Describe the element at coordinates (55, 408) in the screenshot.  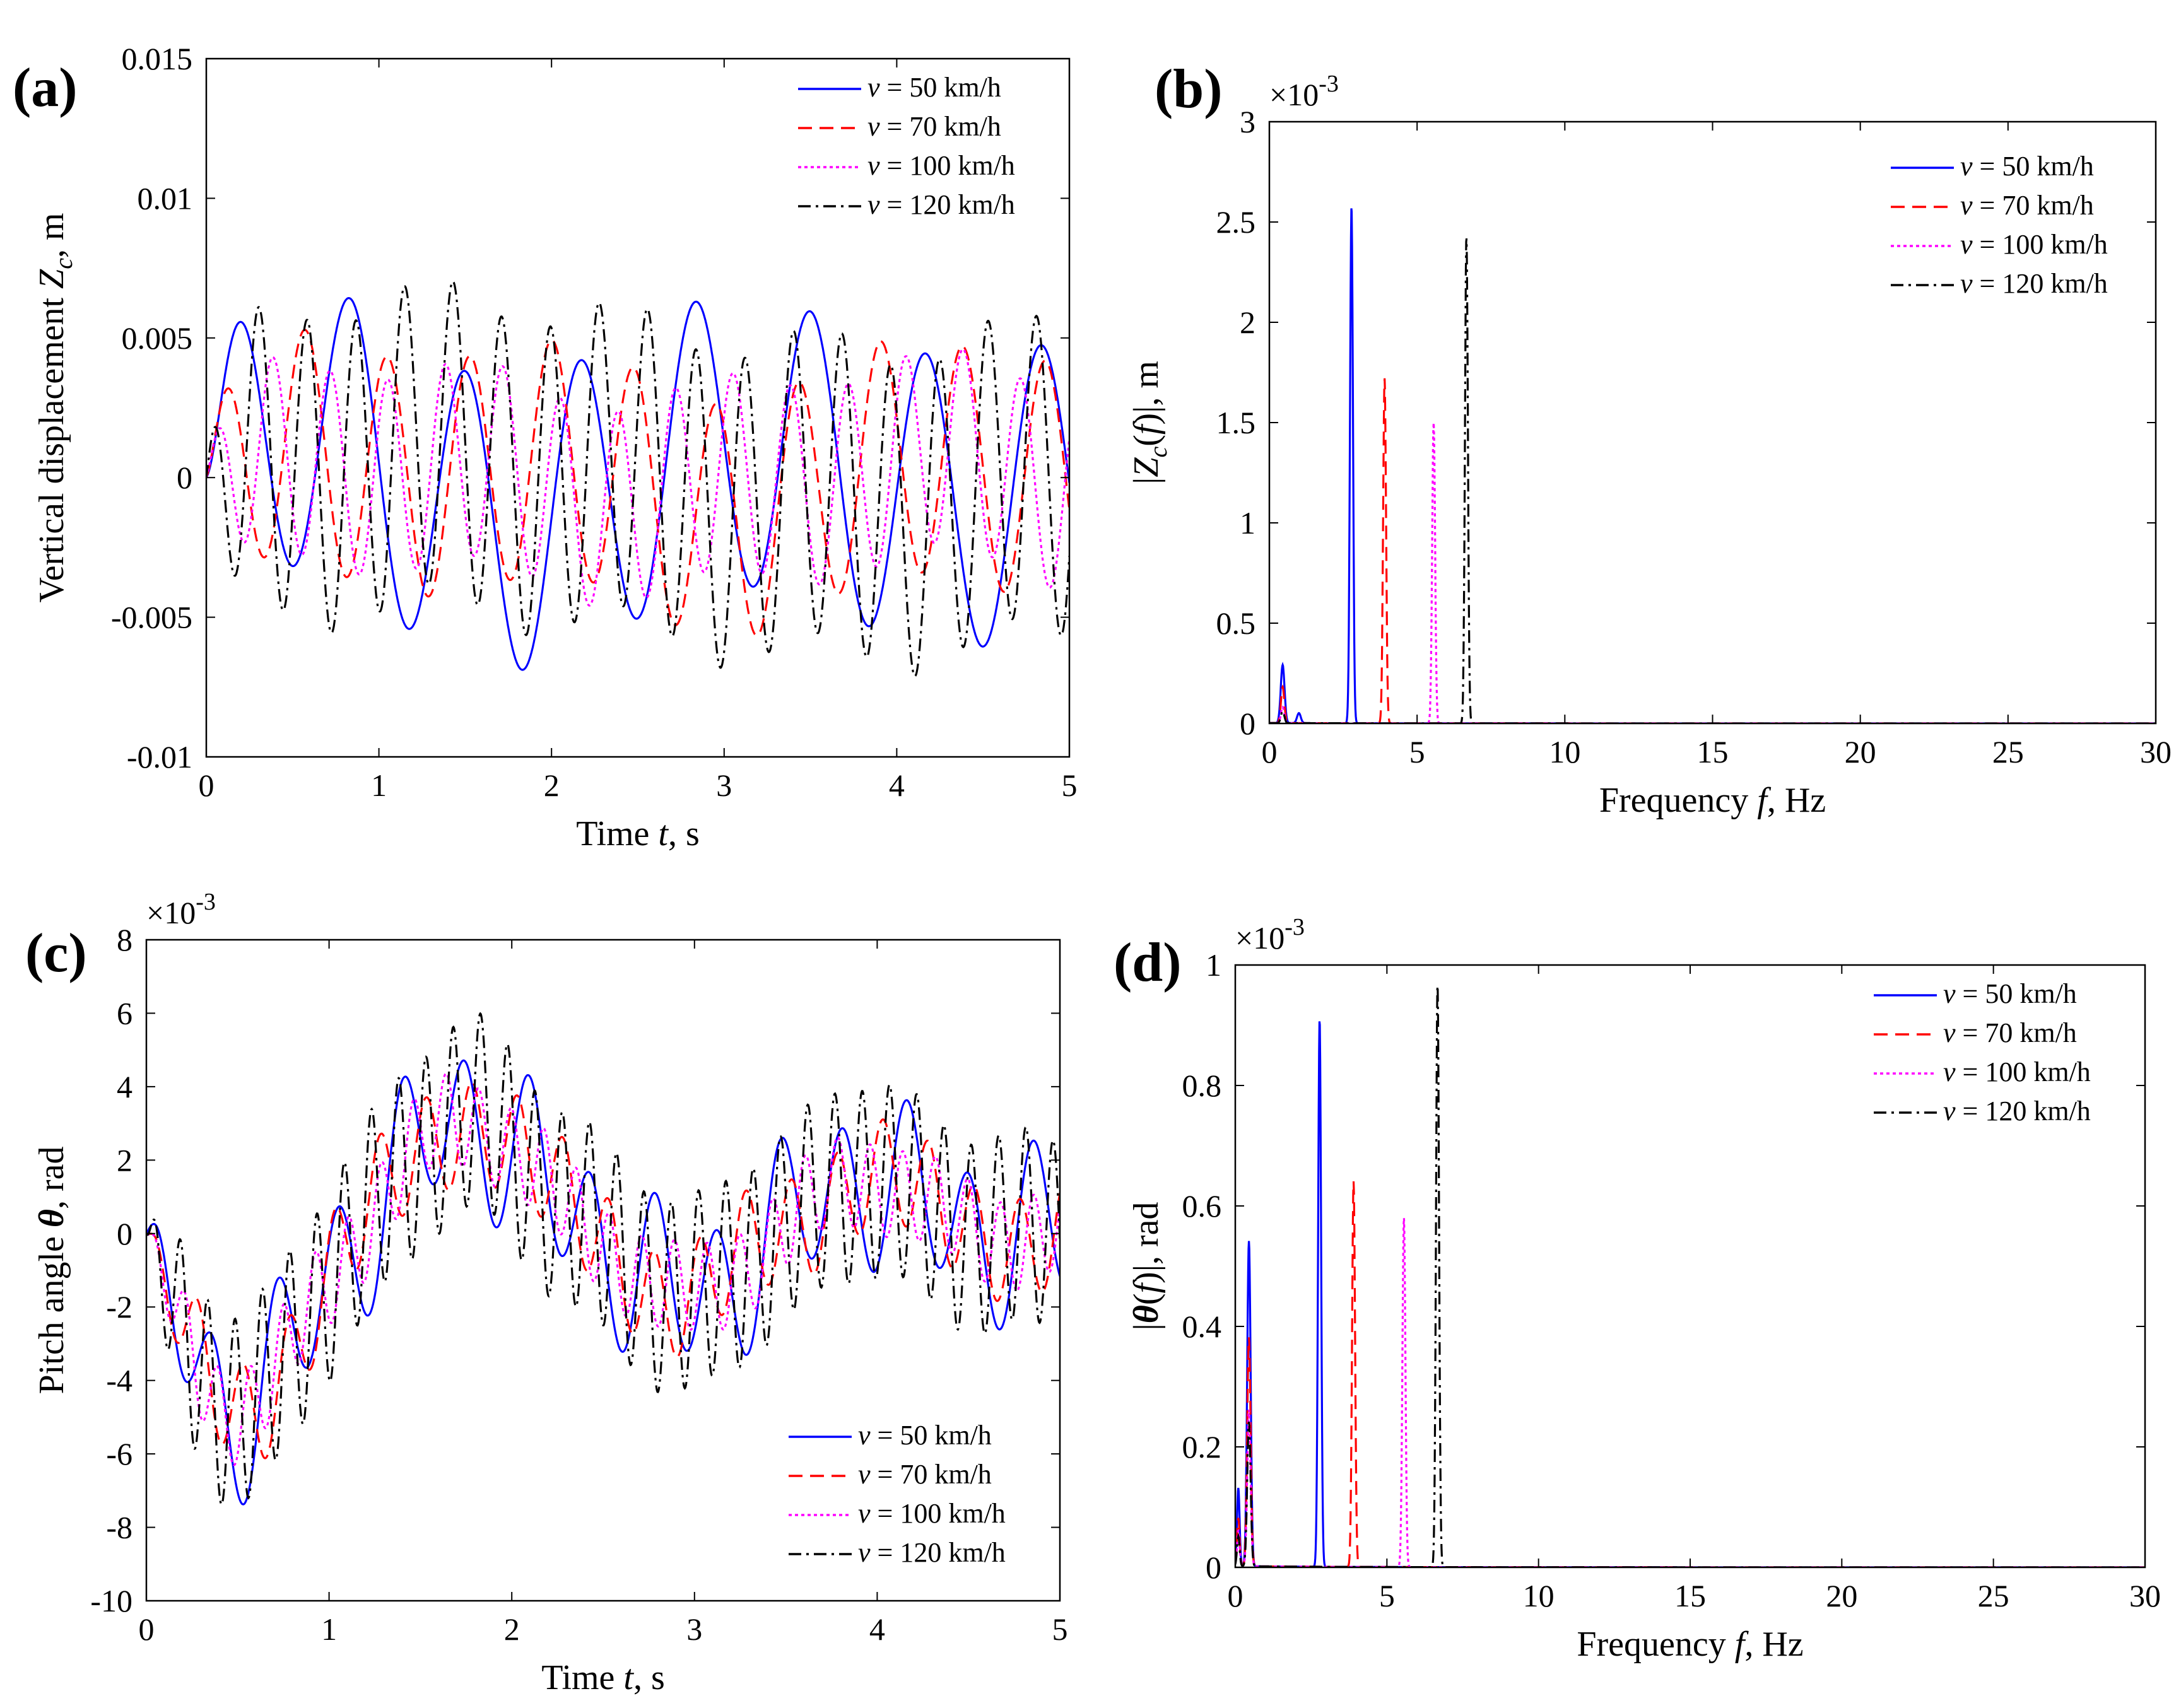
I see `y-axis-label: Vertical displacement Zc, m` at that location.